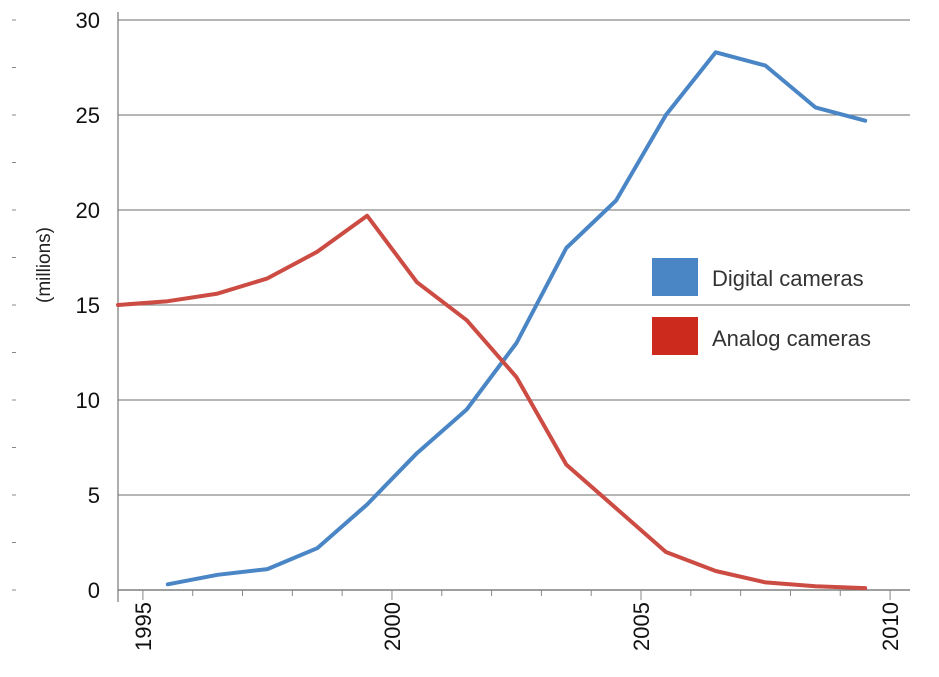  What do you see at coordinates (890, 626) in the screenshot?
I see `x-tick-label-2010: 2010` at bounding box center [890, 626].